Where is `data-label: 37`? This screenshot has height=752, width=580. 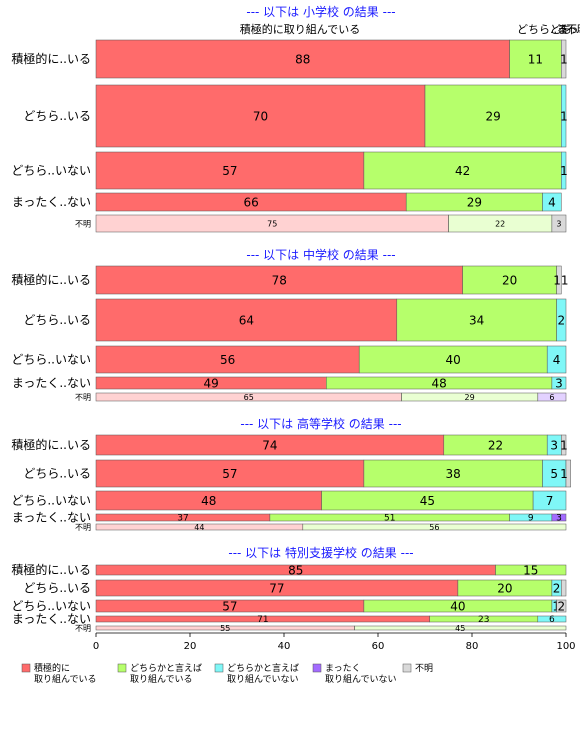
data-label: 37 is located at coordinates (182, 519).